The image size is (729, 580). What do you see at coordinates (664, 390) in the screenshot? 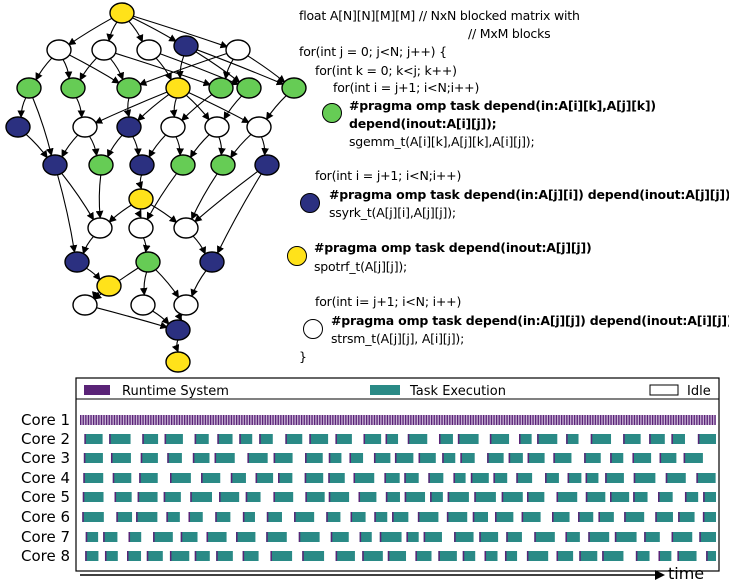
I see `idle-legend-swatch` at bounding box center [664, 390].